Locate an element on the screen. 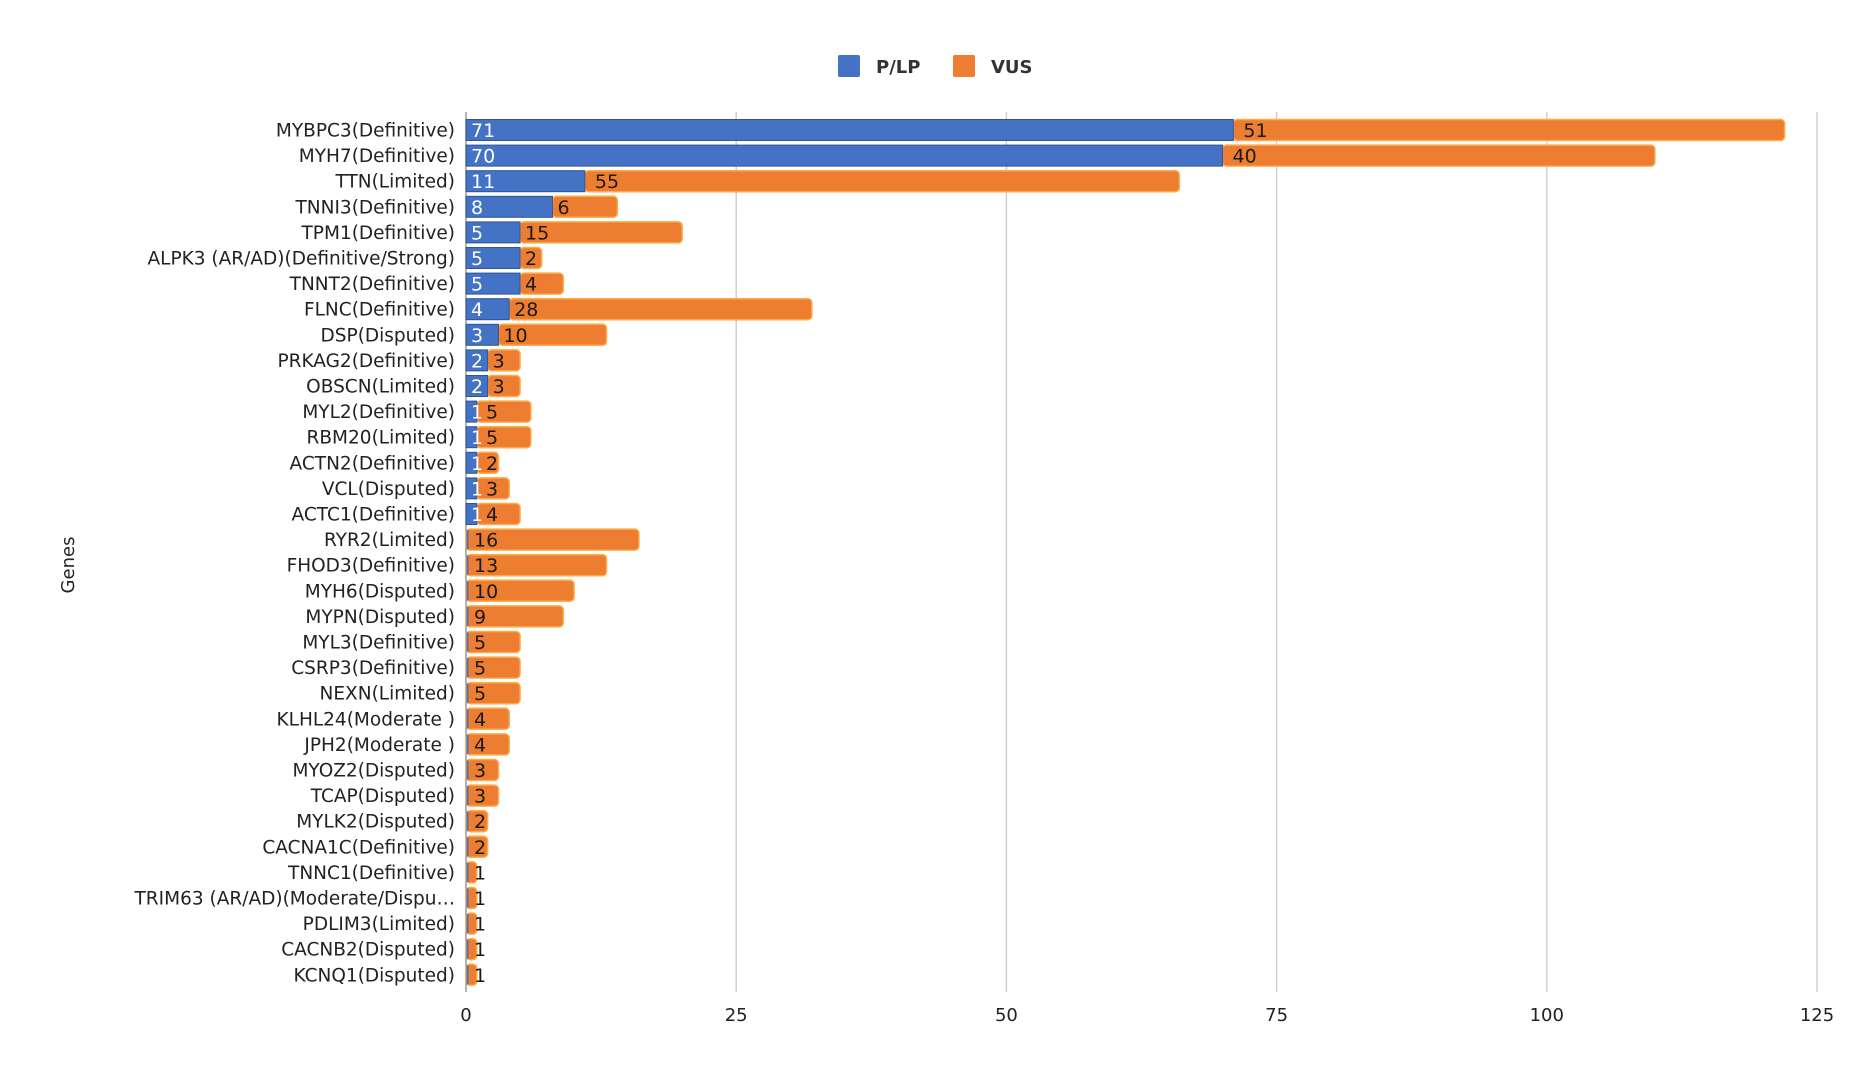 This screenshot has width=1859, height=1075. category-label: PDLIM3(Limited) is located at coordinates (379, 924).